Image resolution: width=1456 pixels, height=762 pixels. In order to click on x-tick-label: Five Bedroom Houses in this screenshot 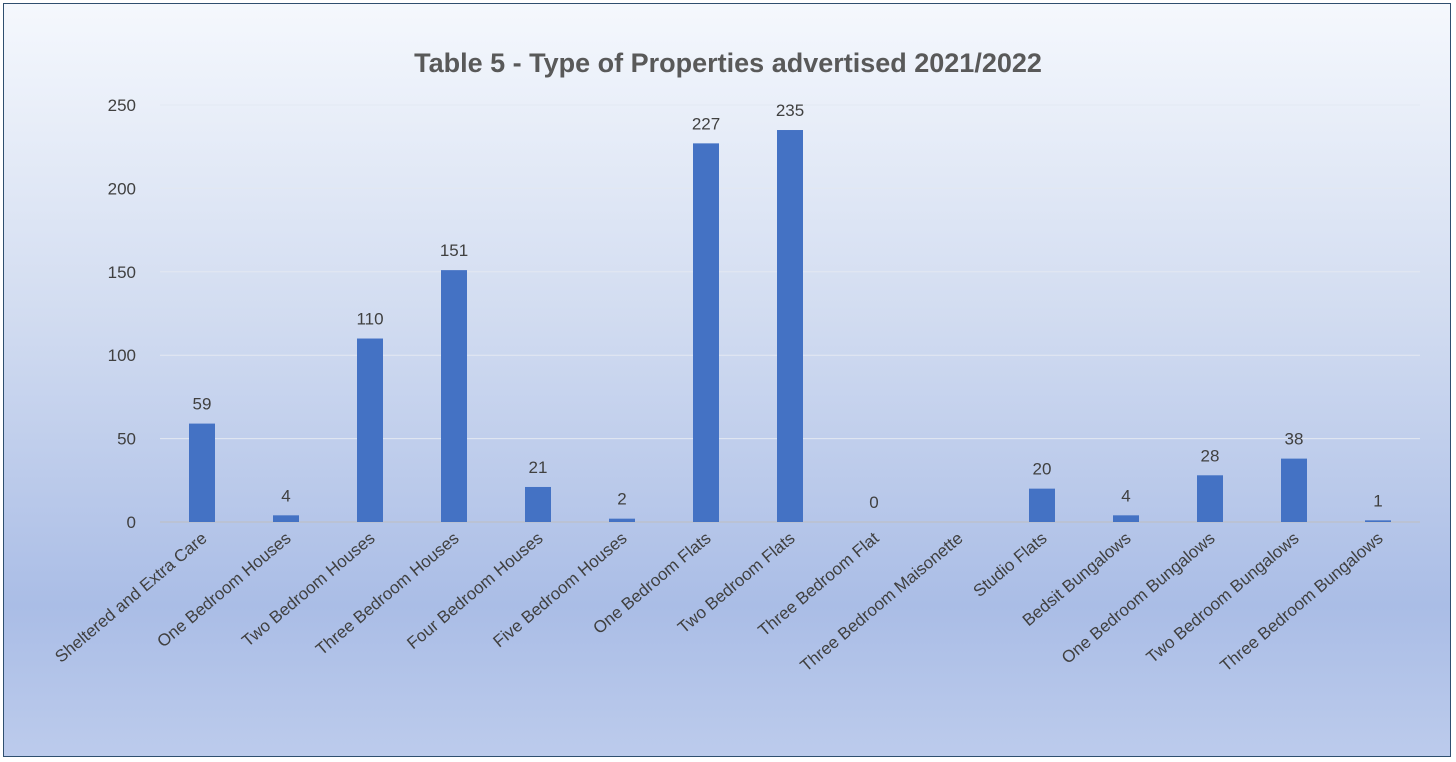, I will do `click(560, 590)`.